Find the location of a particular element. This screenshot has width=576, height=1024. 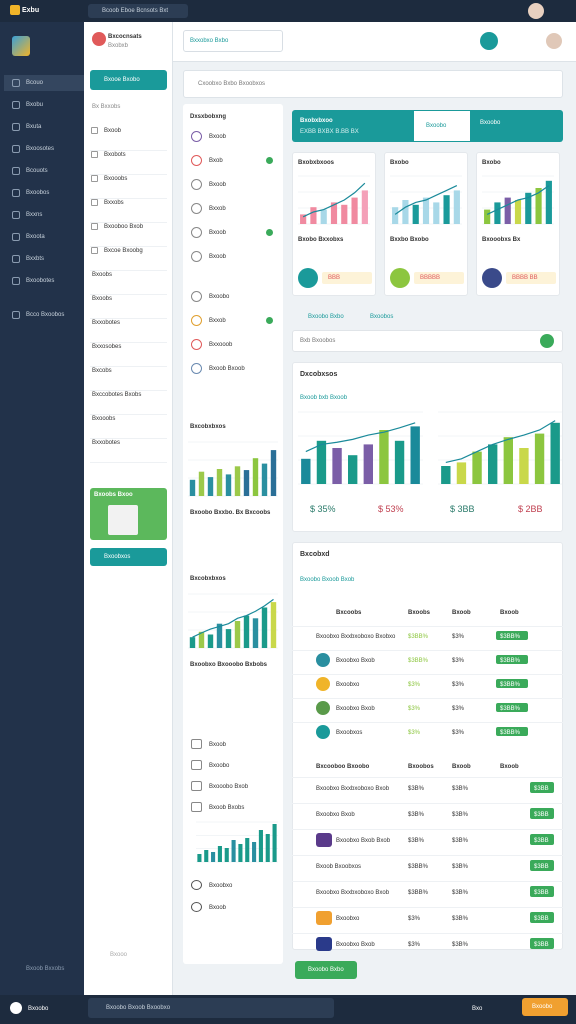

sidebar-item: Bxobots is located at coordinates (115, 155).